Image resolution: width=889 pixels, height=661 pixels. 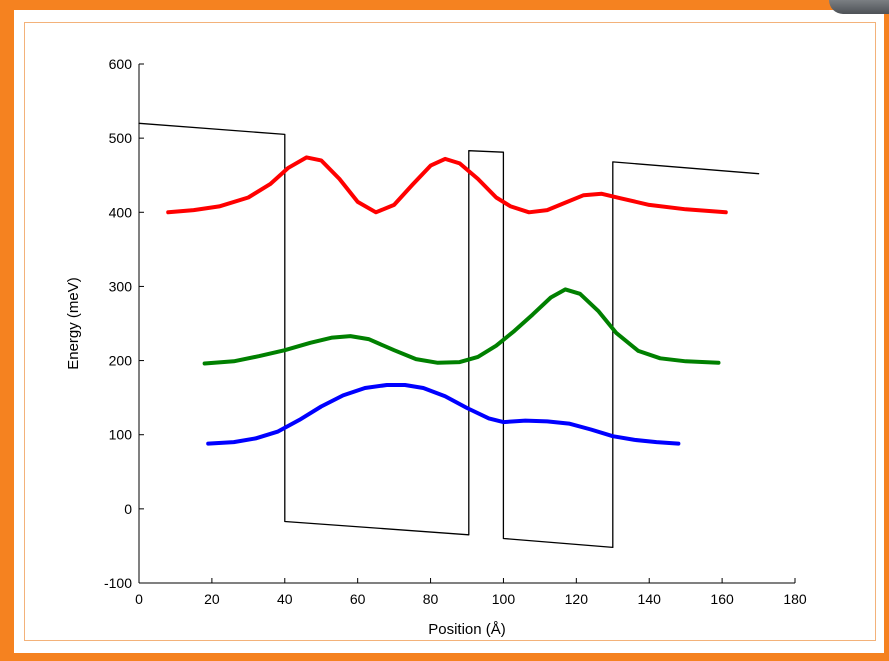 What do you see at coordinates (212, 599) in the screenshot?
I see `x-tick-label: 20` at bounding box center [212, 599].